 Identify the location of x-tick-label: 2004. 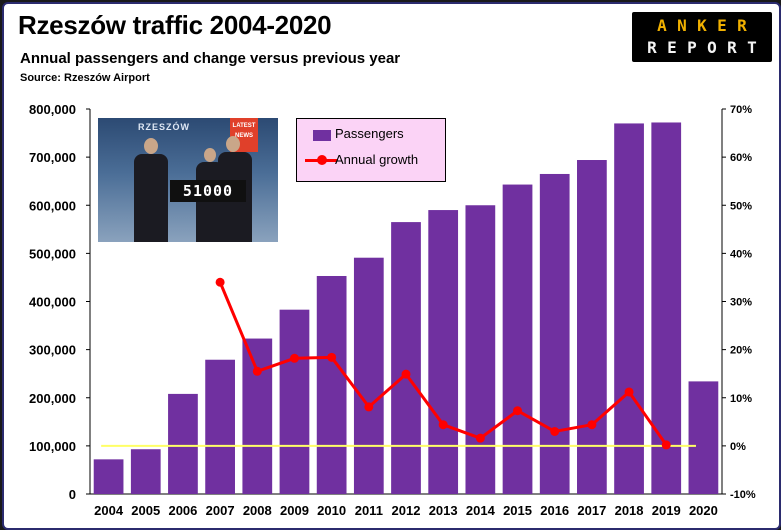
(109, 510).